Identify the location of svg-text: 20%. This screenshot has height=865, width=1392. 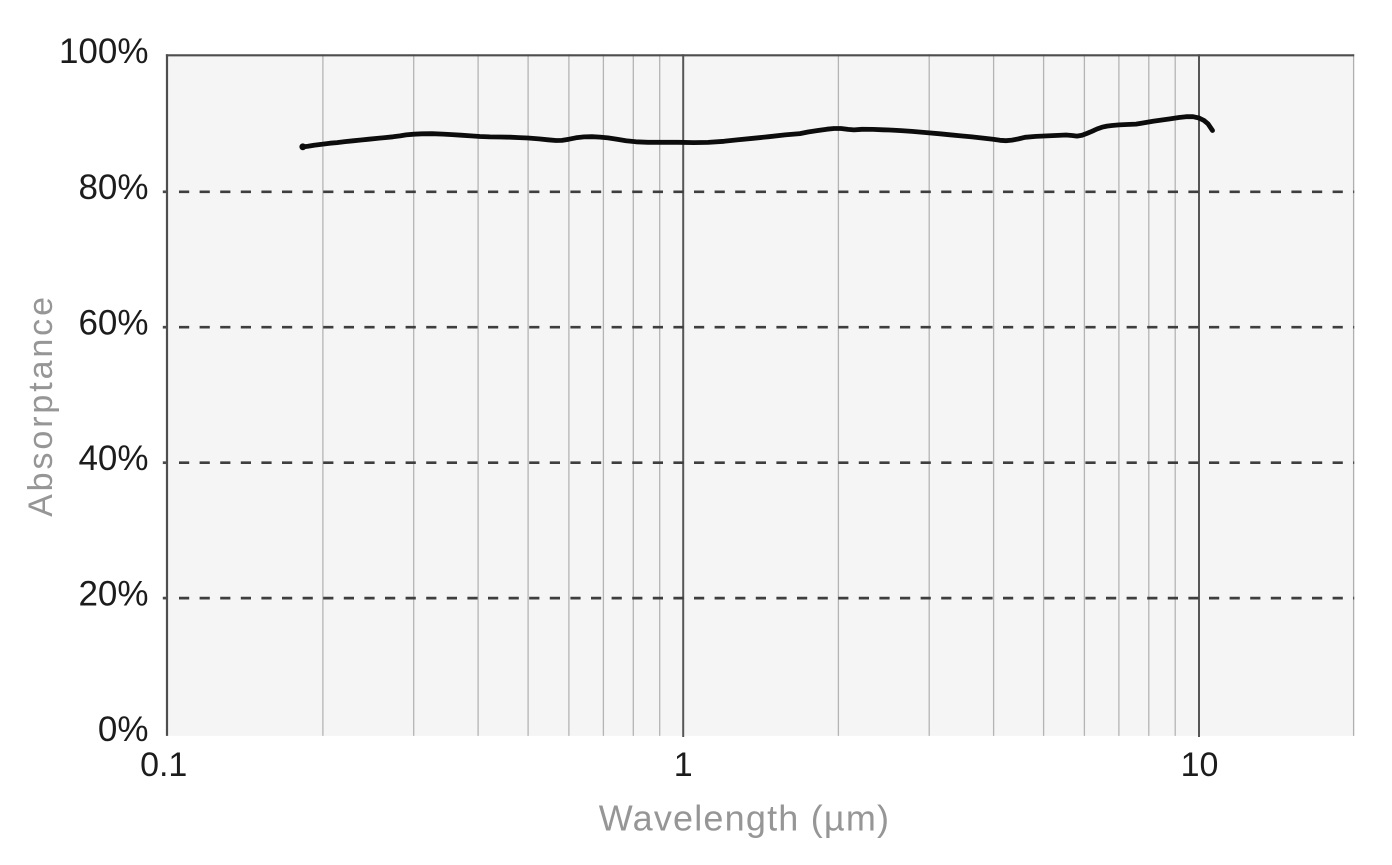
(113, 593).